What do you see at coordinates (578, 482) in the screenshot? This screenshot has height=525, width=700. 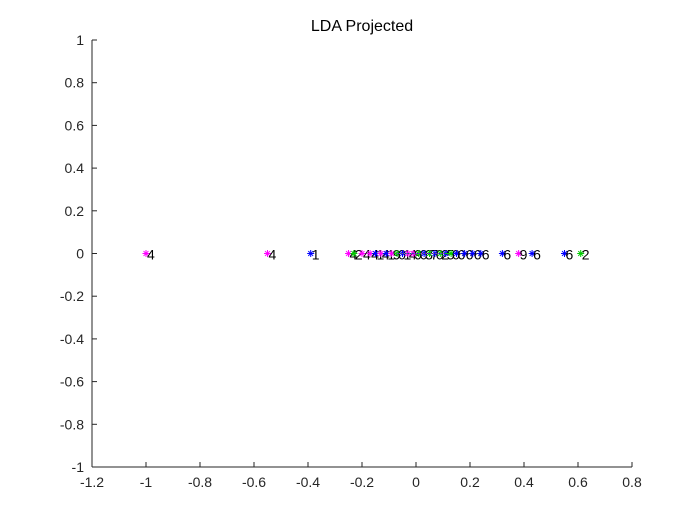 I see `x-tick-label: 0.6` at bounding box center [578, 482].